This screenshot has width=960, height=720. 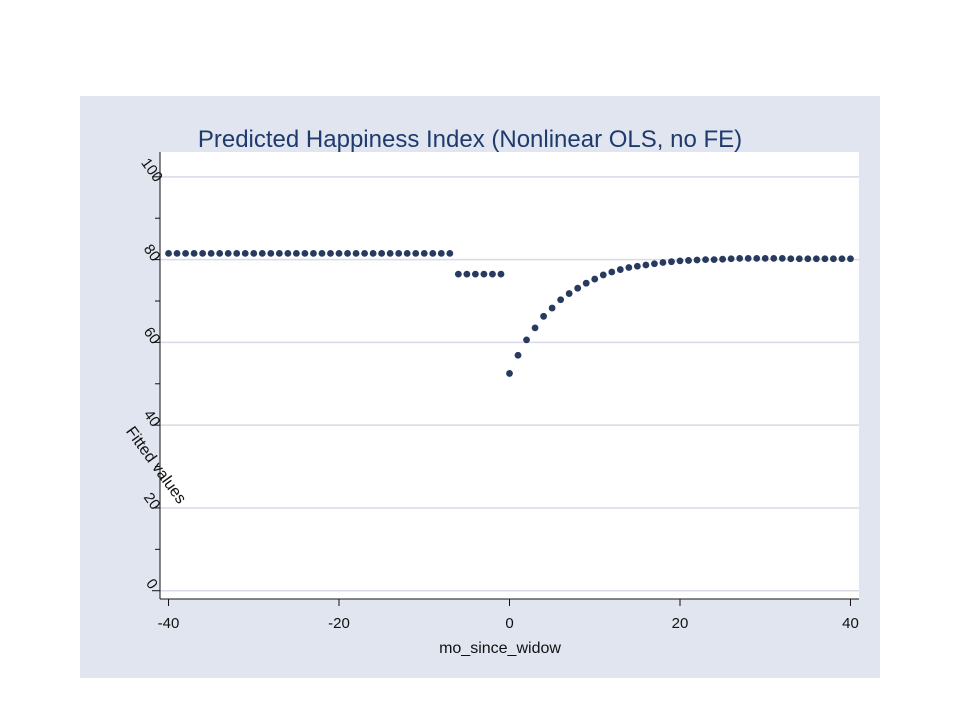 What do you see at coordinates (339, 623) in the screenshot?
I see `x-tick-label: -20` at bounding box center [339, 623].